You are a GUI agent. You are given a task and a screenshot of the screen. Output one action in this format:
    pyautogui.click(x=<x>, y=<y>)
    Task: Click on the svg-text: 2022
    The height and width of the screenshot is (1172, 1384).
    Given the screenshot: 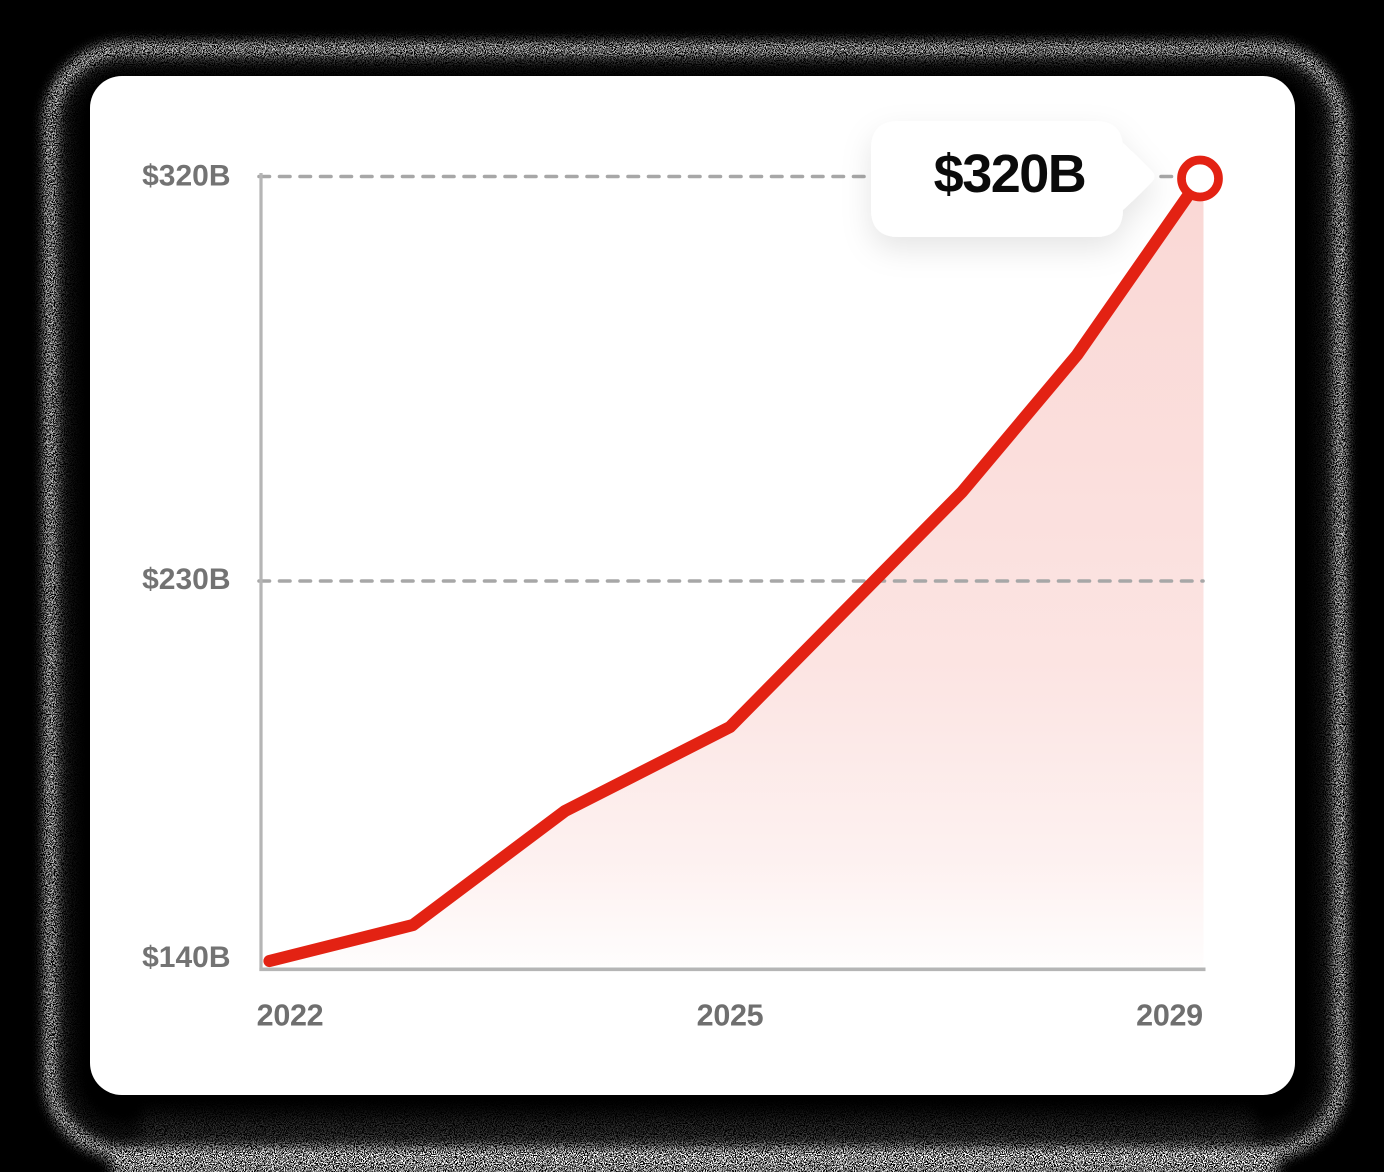 What is the action you would take?
    pyautogui.click(x=290, y=1016)
    